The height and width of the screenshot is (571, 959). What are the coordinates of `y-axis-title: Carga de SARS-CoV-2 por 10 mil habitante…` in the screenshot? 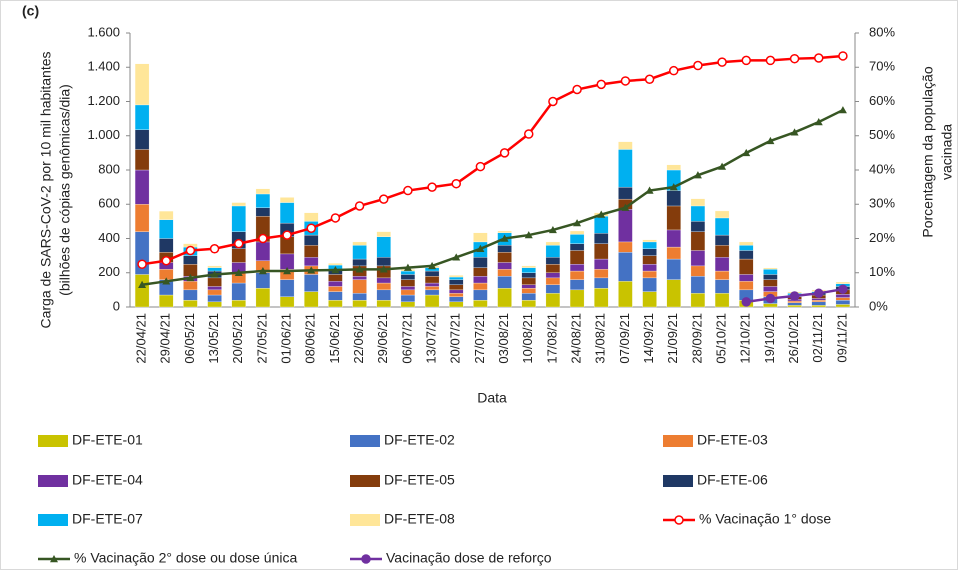 It's located at (46, 189).